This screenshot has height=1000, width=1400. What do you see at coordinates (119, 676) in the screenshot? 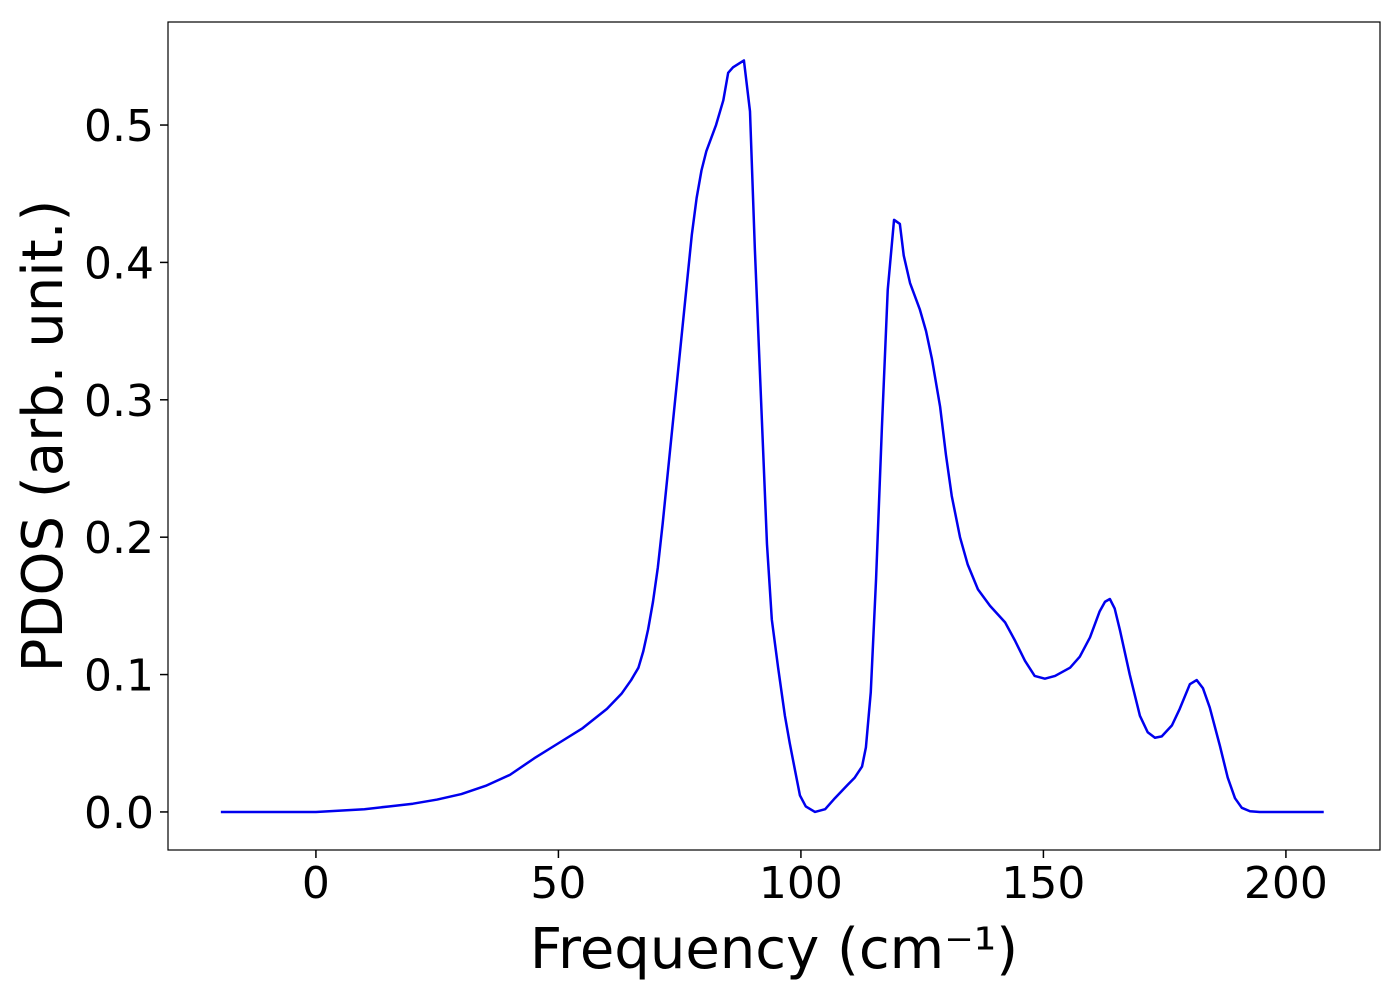
I see `y-tick-label: 0.1` at bounding box center [119, 676].